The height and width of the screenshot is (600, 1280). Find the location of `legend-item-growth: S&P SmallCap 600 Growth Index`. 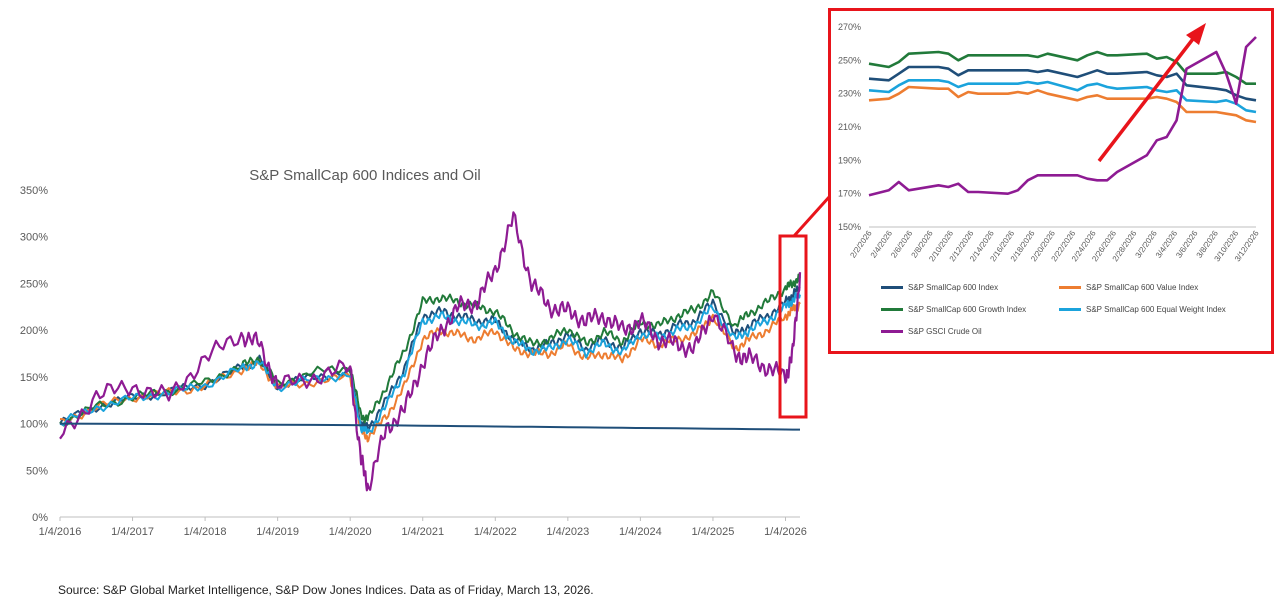

legend-item-growth: S&P SmallCap 600 Growth Index is located at coordinates (953, 309).